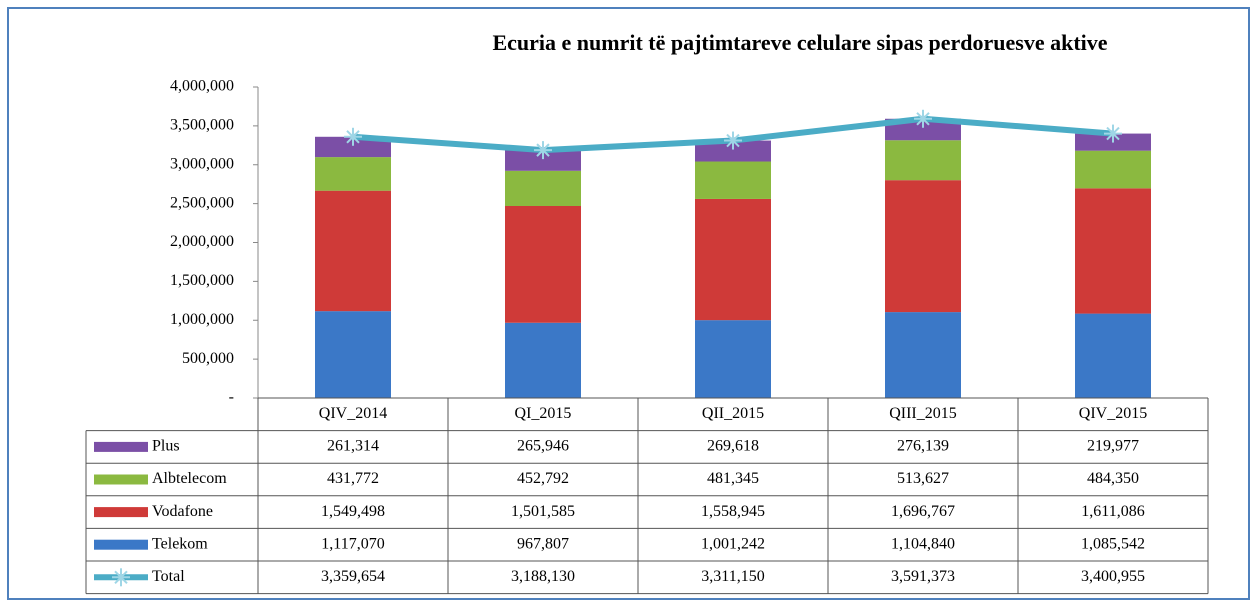 This screenshot has width=1257, height=608. I want to click on table-value: 481,345, so click(733, 478).